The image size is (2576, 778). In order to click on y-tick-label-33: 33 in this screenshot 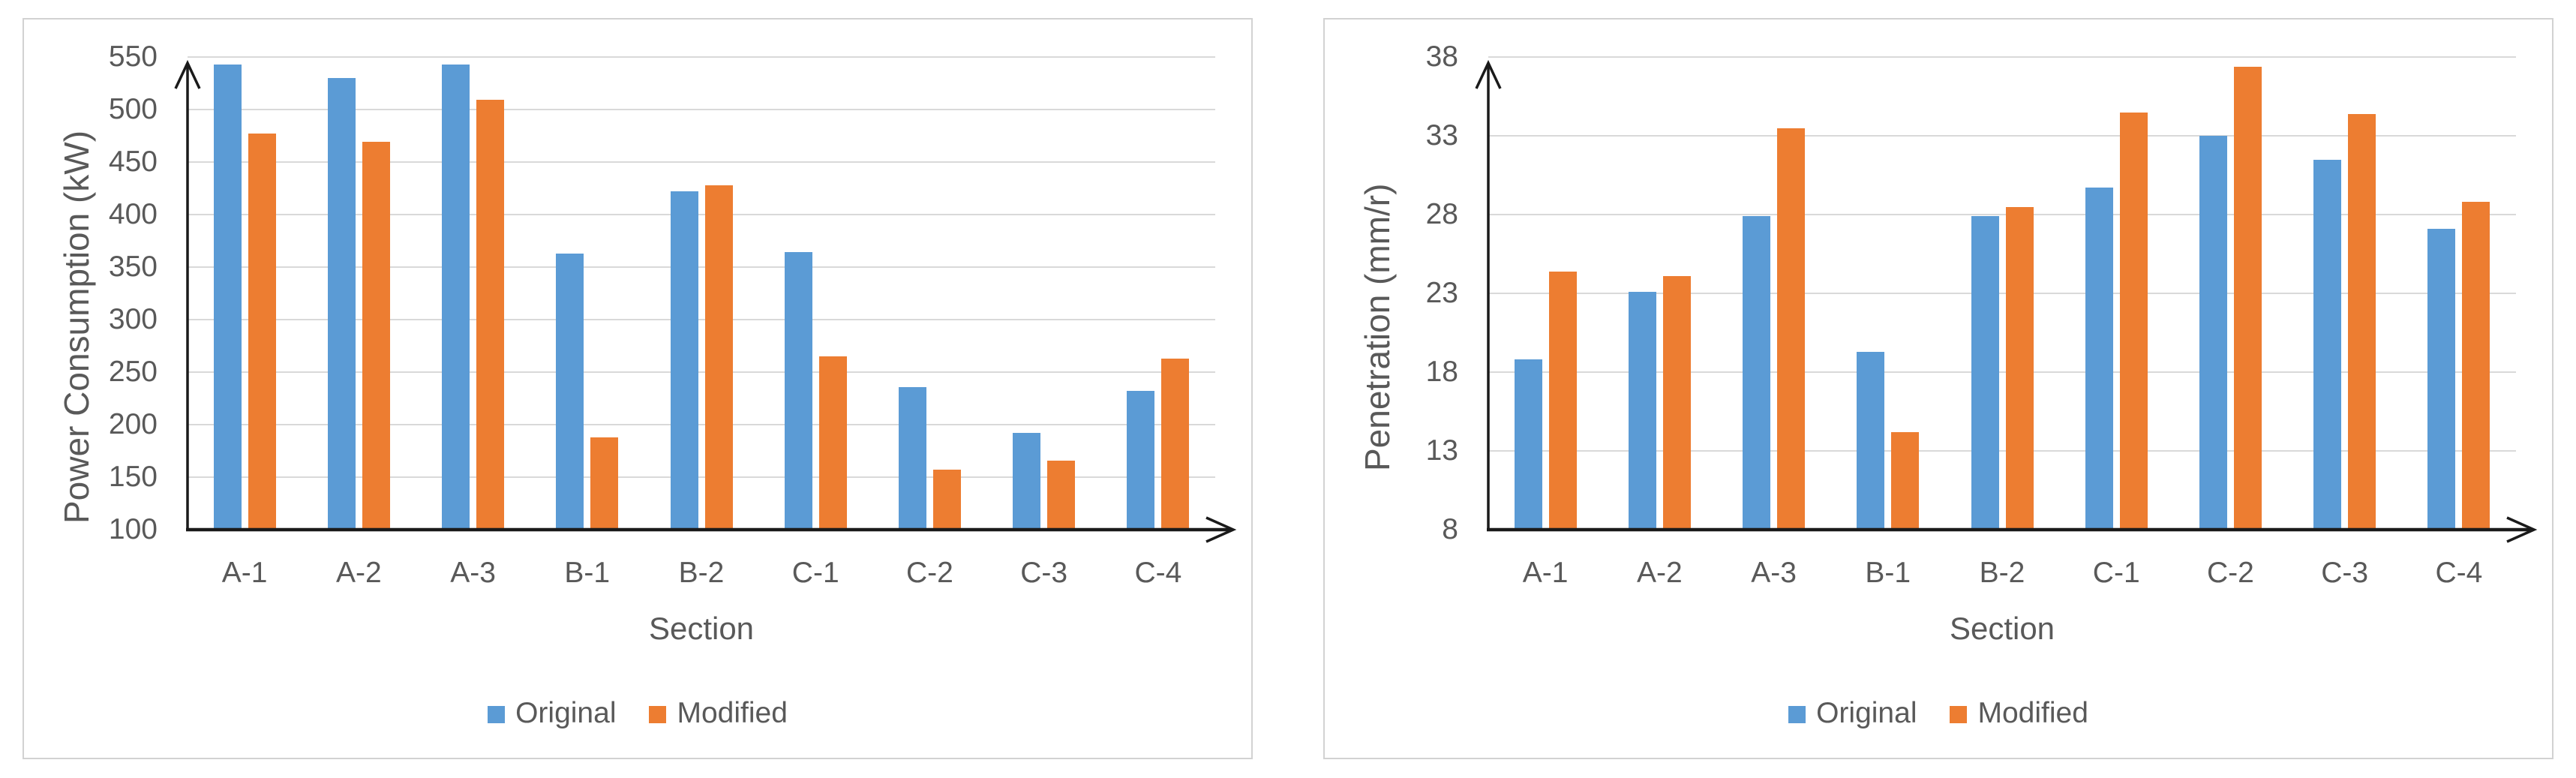, I will do `click(1441, 135)`.